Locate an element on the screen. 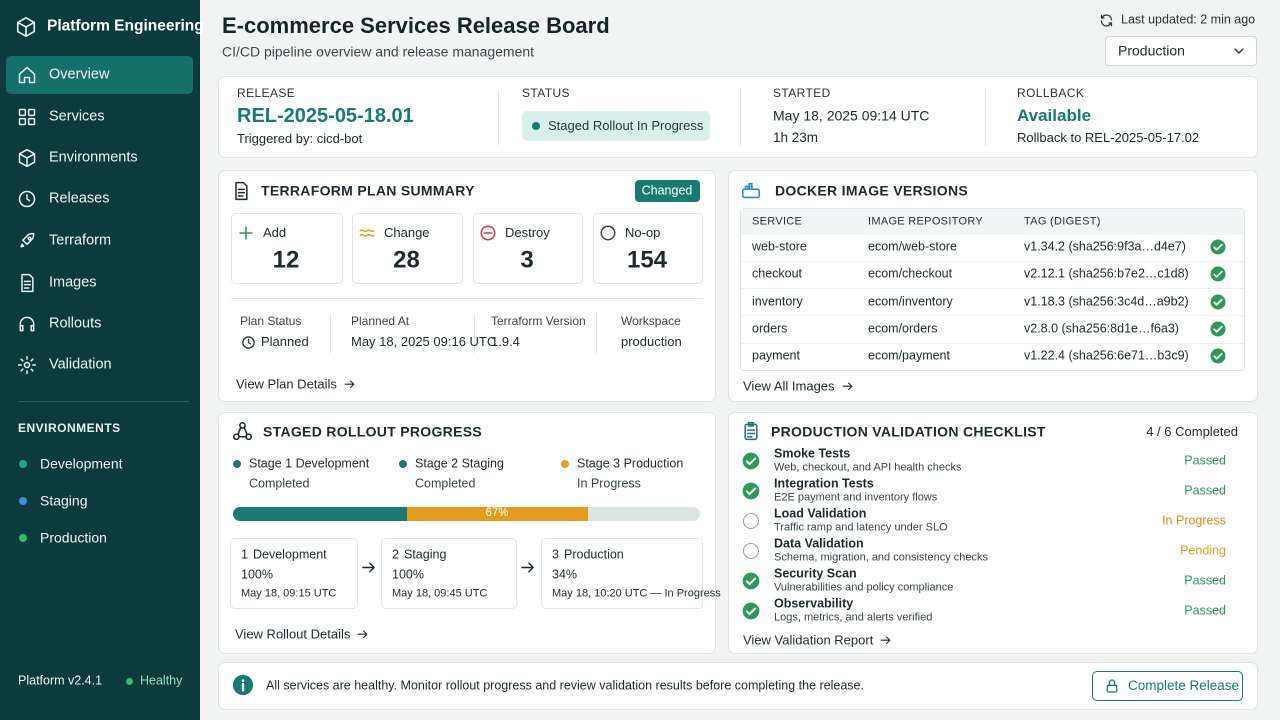  item-desc: Web, checkout, and API health checks is located at coordinates (868, 467).